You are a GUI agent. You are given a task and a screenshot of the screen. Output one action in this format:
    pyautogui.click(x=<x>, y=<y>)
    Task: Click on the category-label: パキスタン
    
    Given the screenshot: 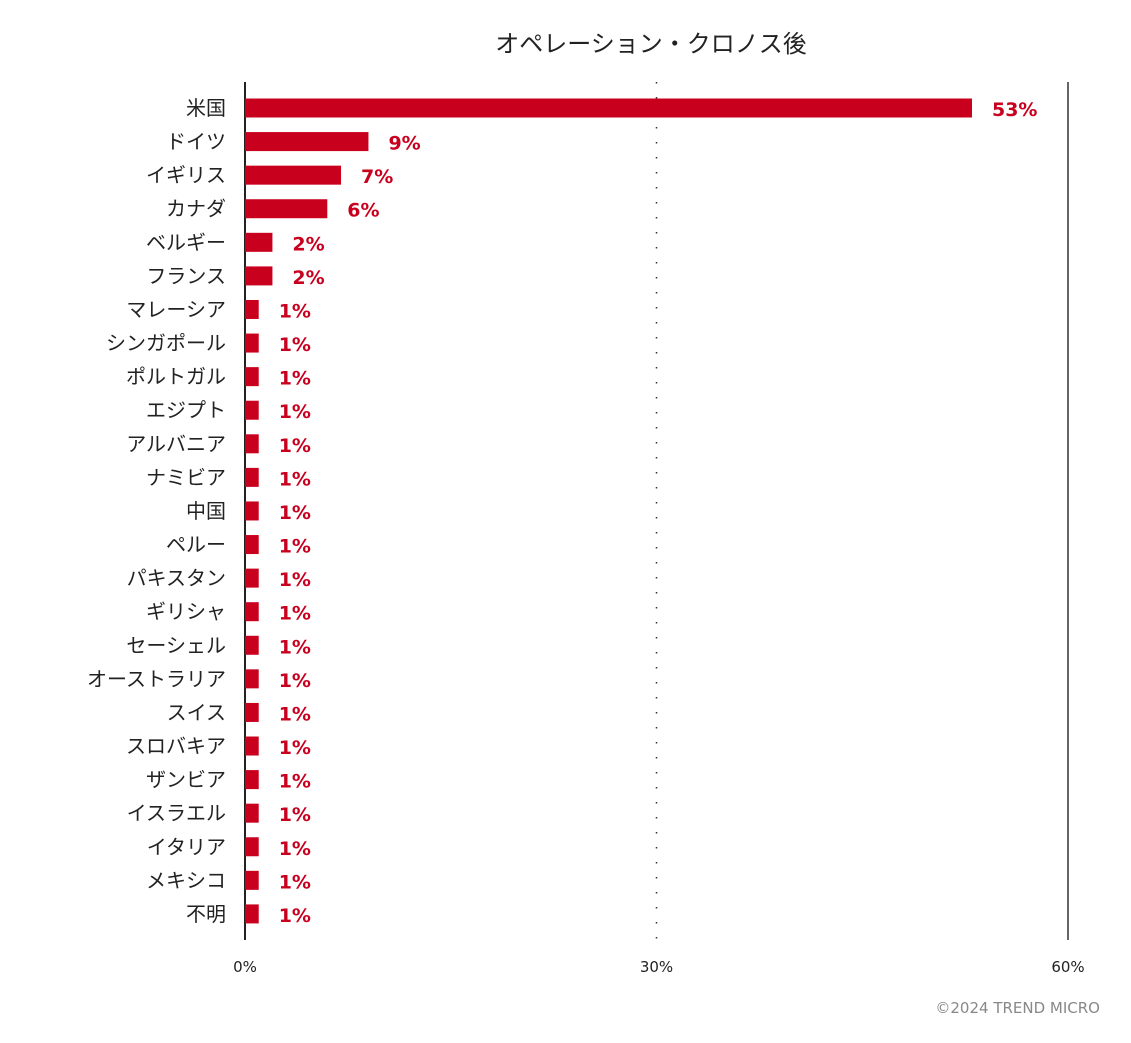 What is the action you would take?
    pyautogui.click(x=176, y=578)
    